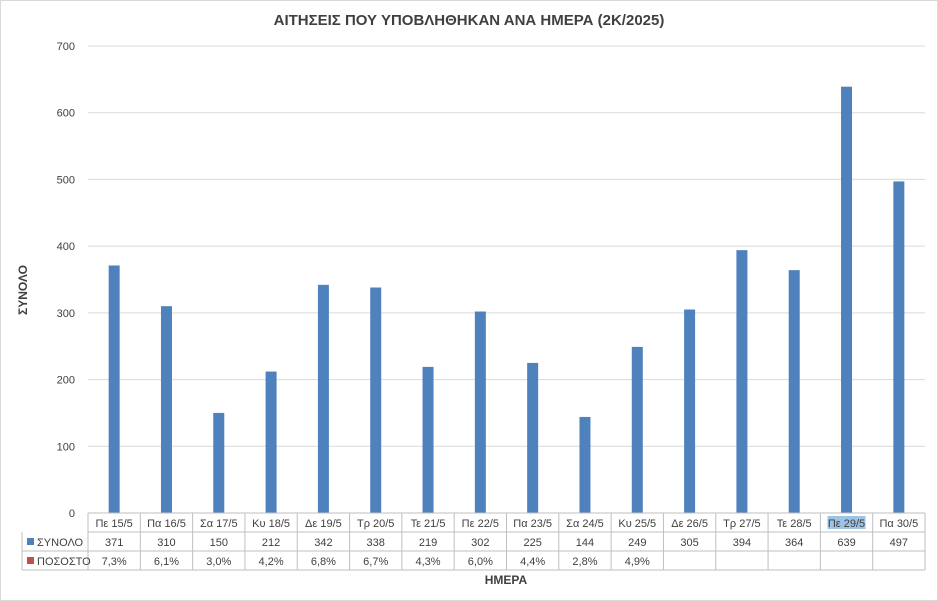 The height and width of the screenshot is (601, 938). Describe the element at coordinates (532, 562) in the screenshot. I see `data-label: 4,4%` at that location.